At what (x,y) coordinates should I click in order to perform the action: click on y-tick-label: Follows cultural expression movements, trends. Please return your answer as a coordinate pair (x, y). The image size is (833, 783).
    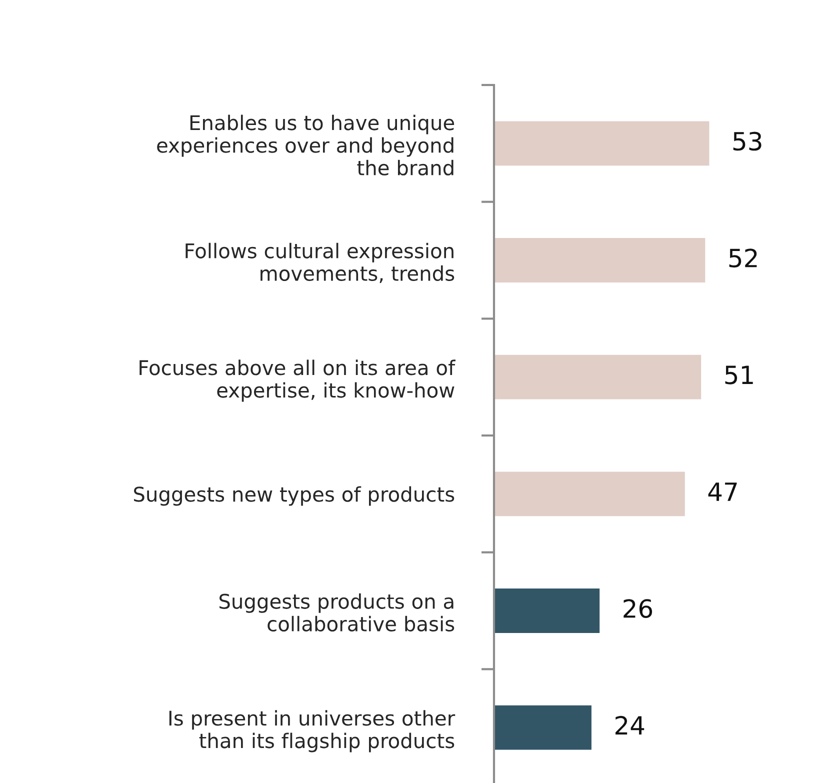
    Looking at the image, I should click on (320, 263).